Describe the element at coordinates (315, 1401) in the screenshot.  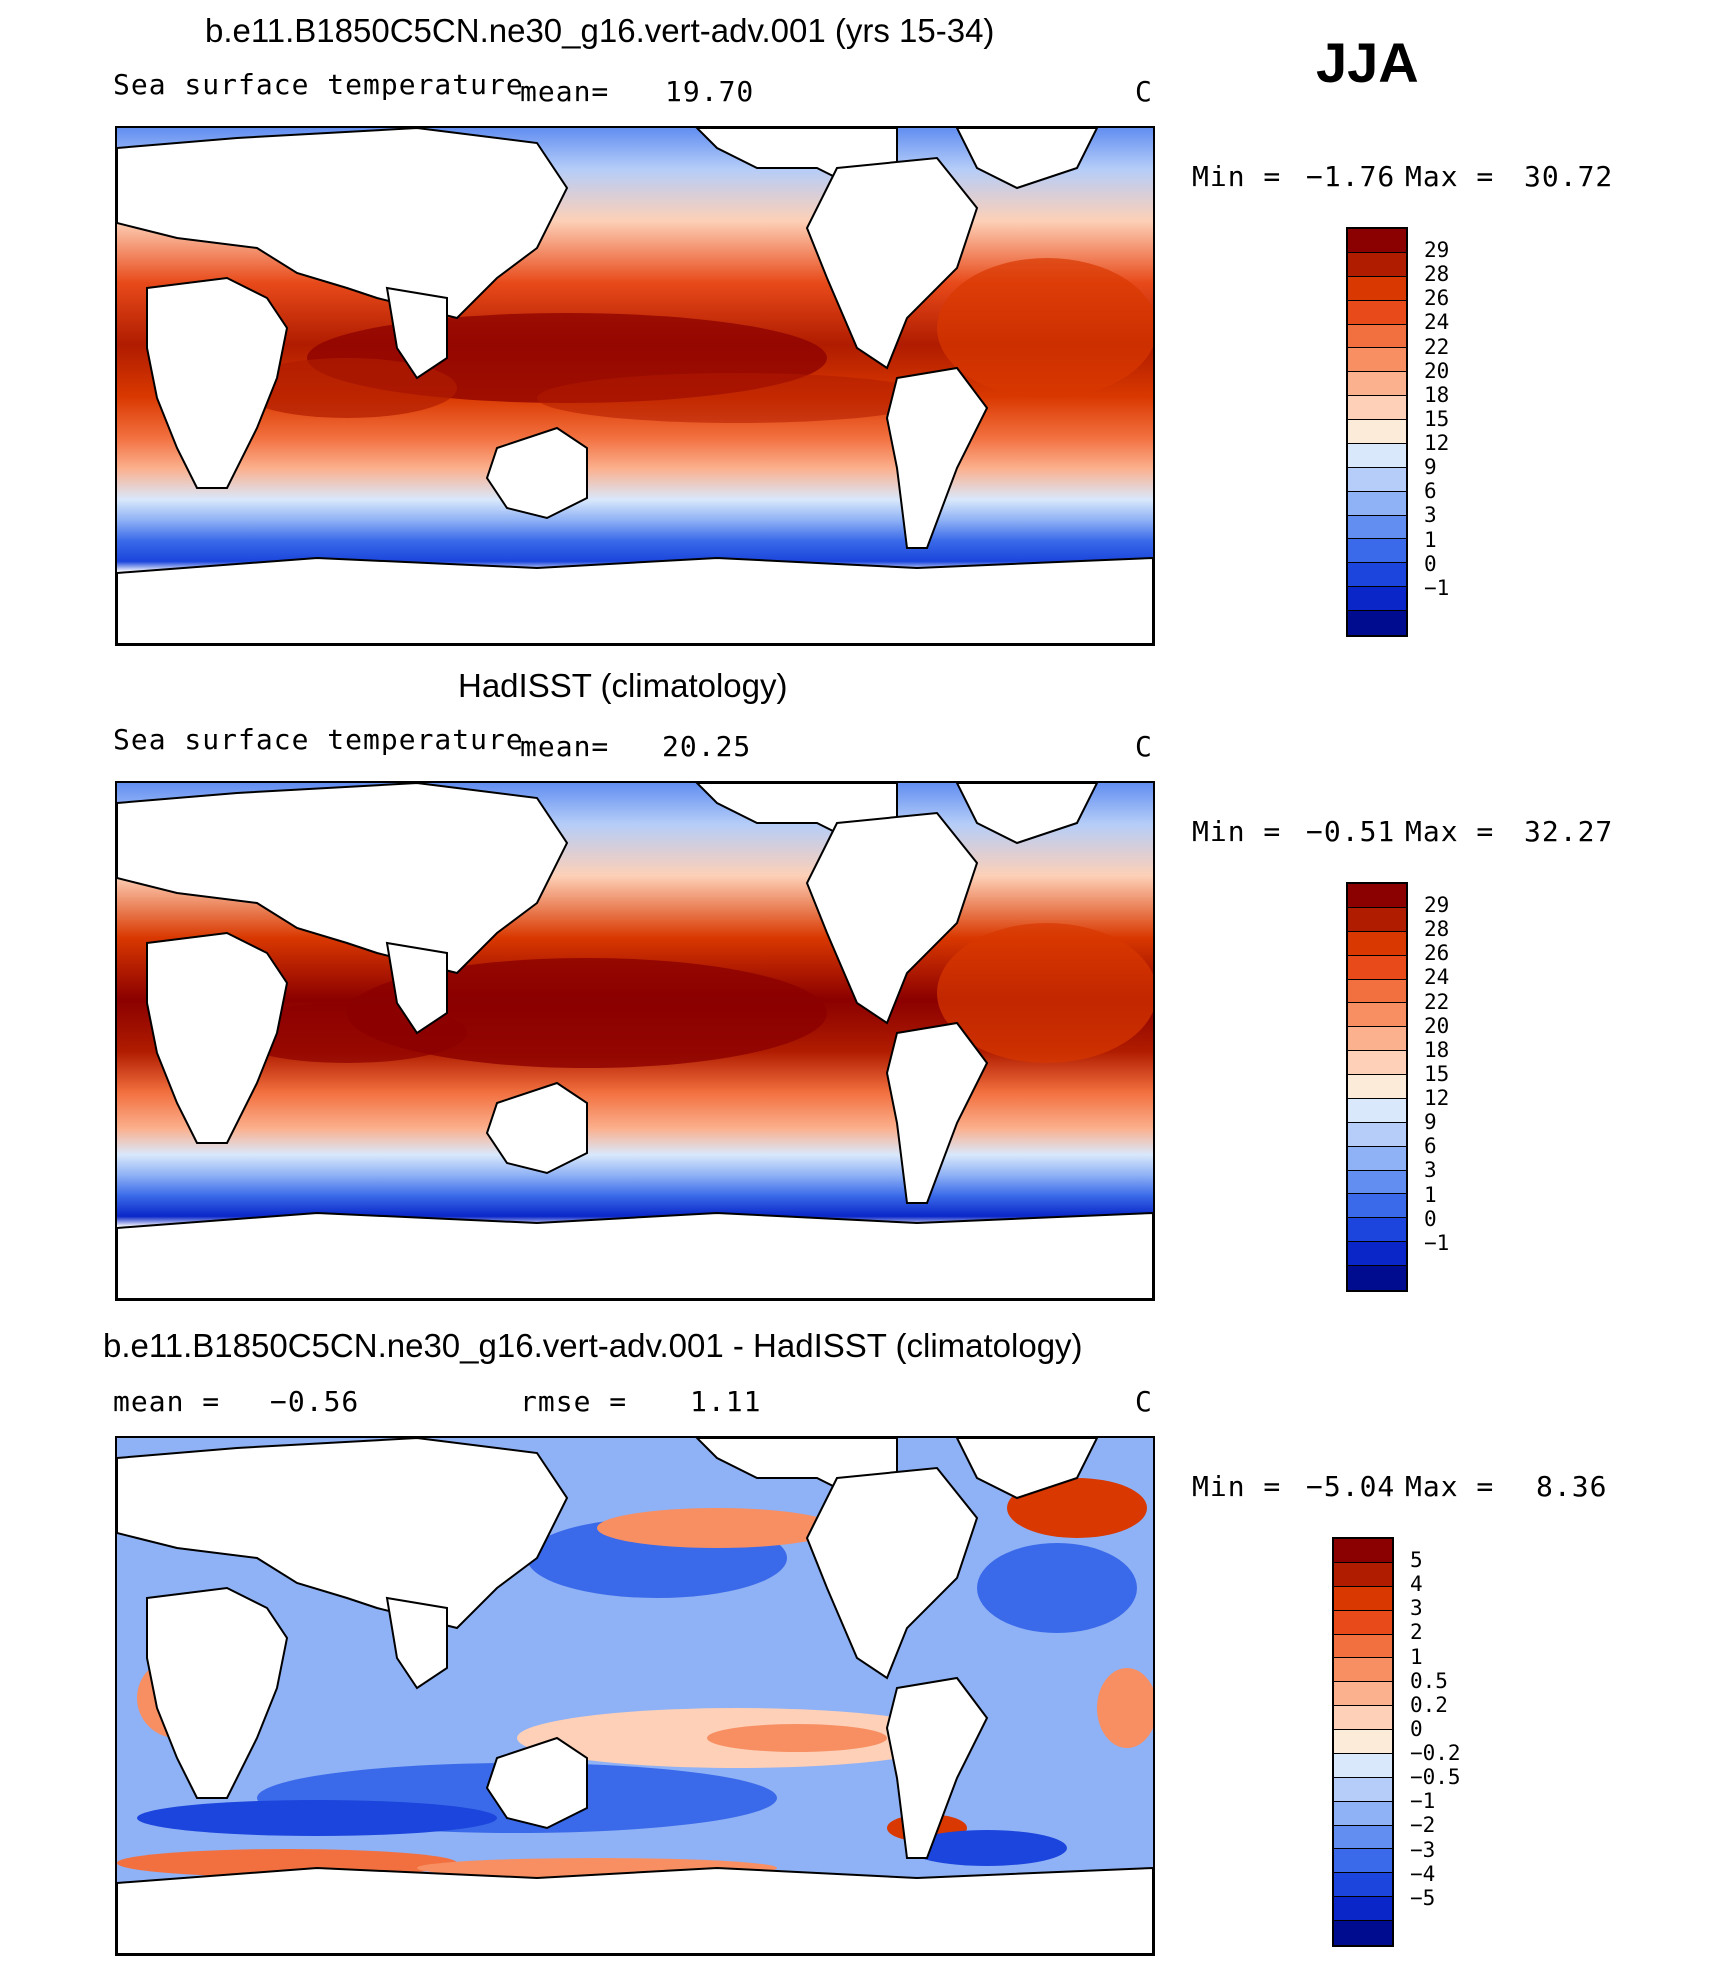
I see `mean-value: −0.56` at that location.